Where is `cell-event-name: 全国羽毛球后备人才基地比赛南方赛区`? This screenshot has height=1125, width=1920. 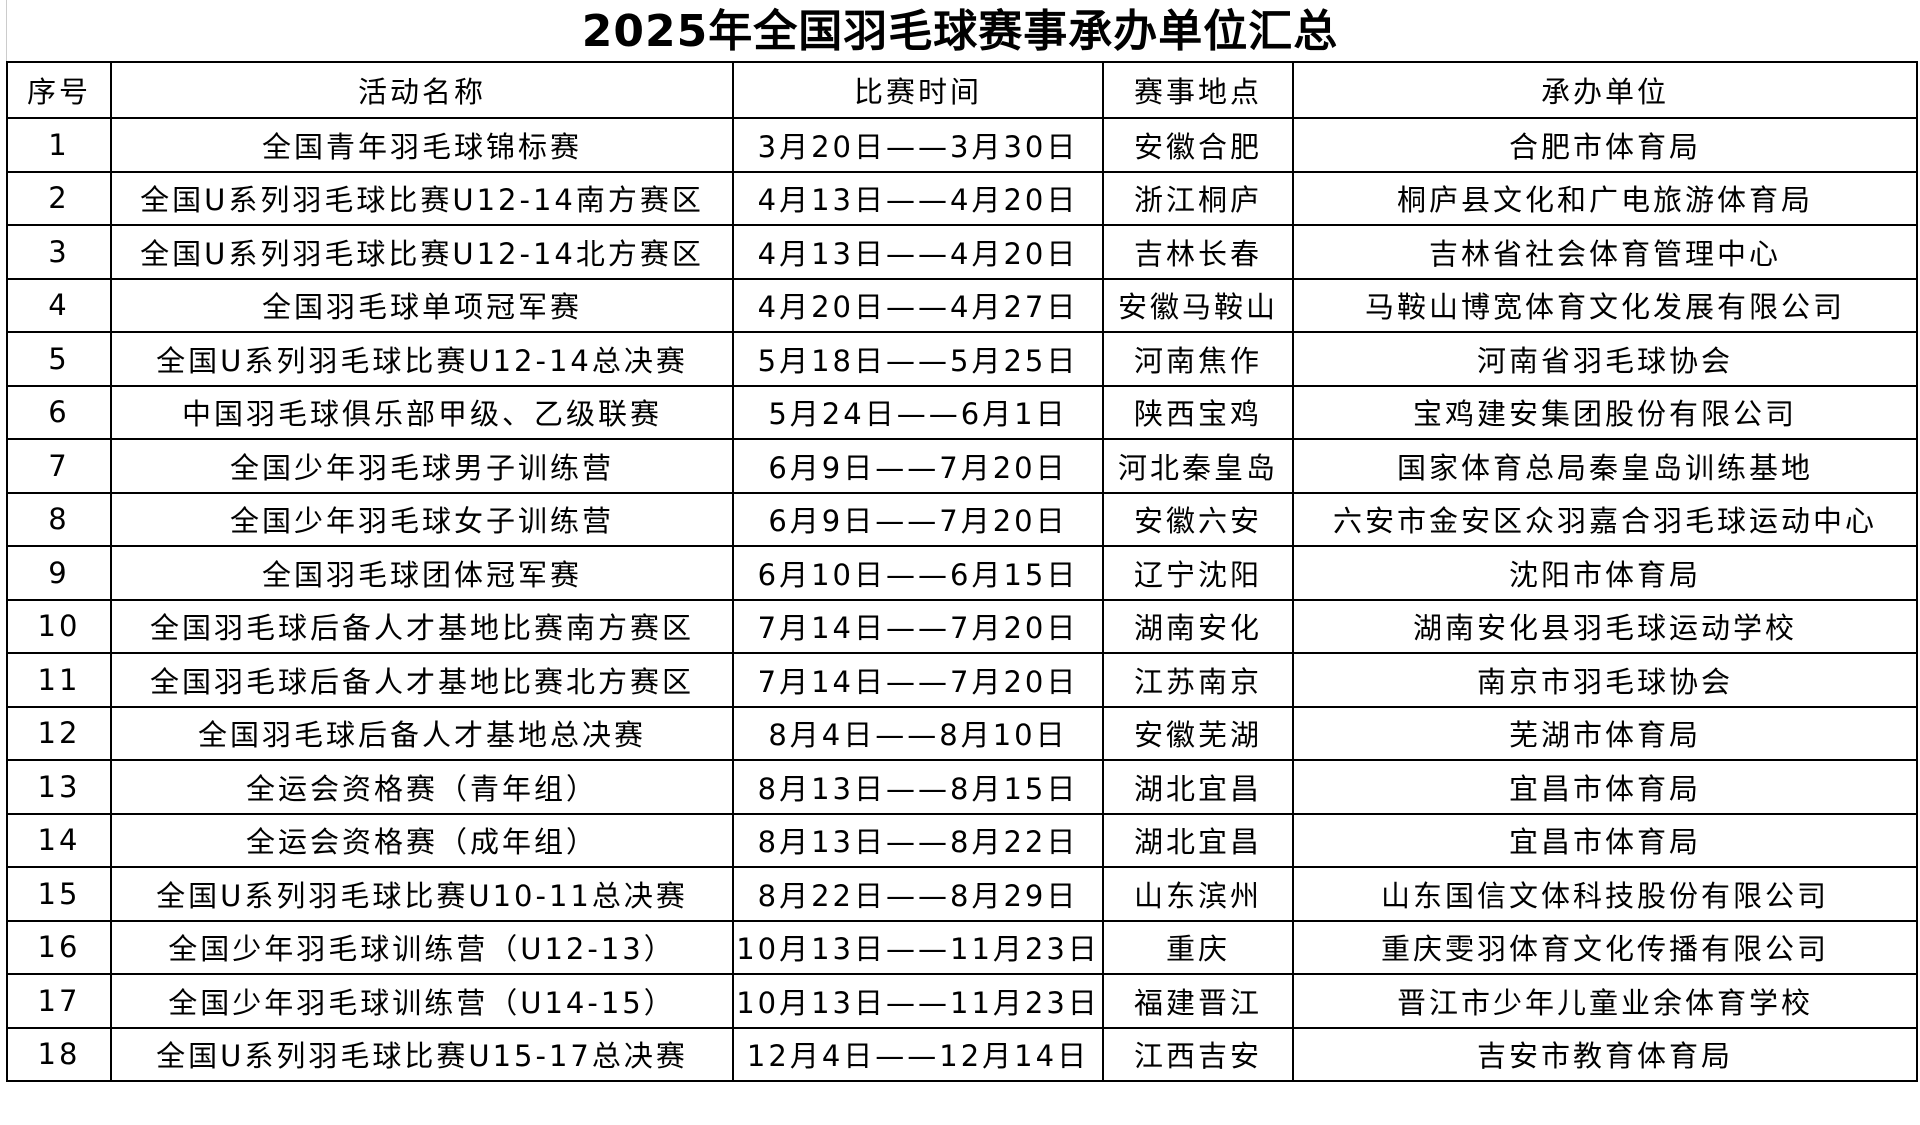
cell-event-name: 全国羽毛球后备人才基地比赛南方赛区 is located at coordinates (422, 626).